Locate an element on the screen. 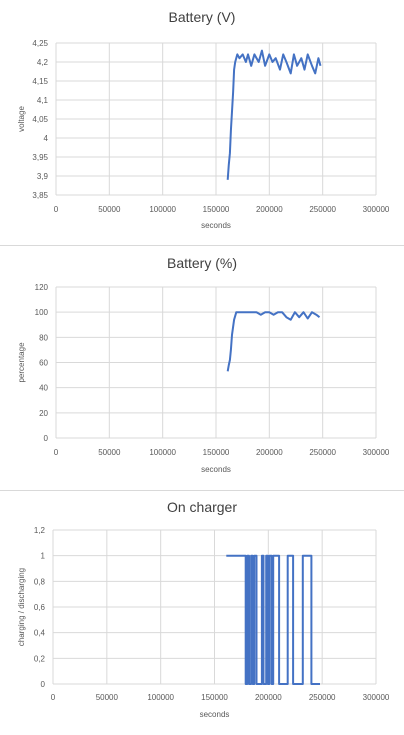 The width and height of the screenshot is (404, 735). y-axis-label: voltage is located at coordinates (21, 119).